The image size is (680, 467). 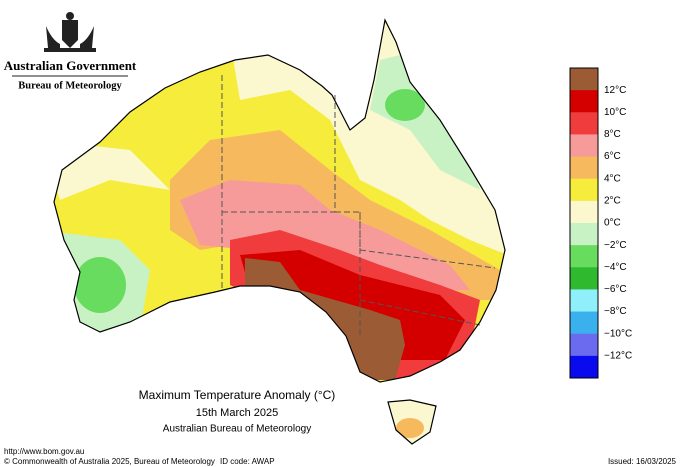 What do you see at coordinates (615, 267) in the screenshot?
I see `legend-label: −4°C` at bounding box center [615, 267].